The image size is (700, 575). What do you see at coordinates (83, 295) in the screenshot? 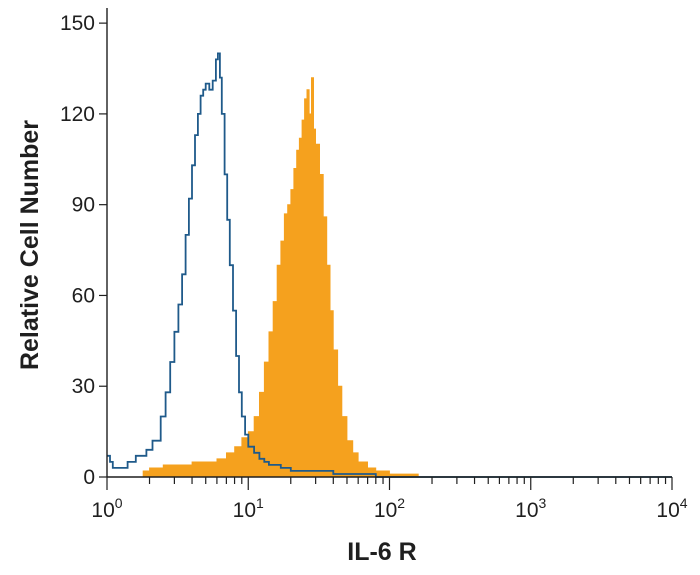
I see `y-tick-label: 60` at bounding box center [83, 295].